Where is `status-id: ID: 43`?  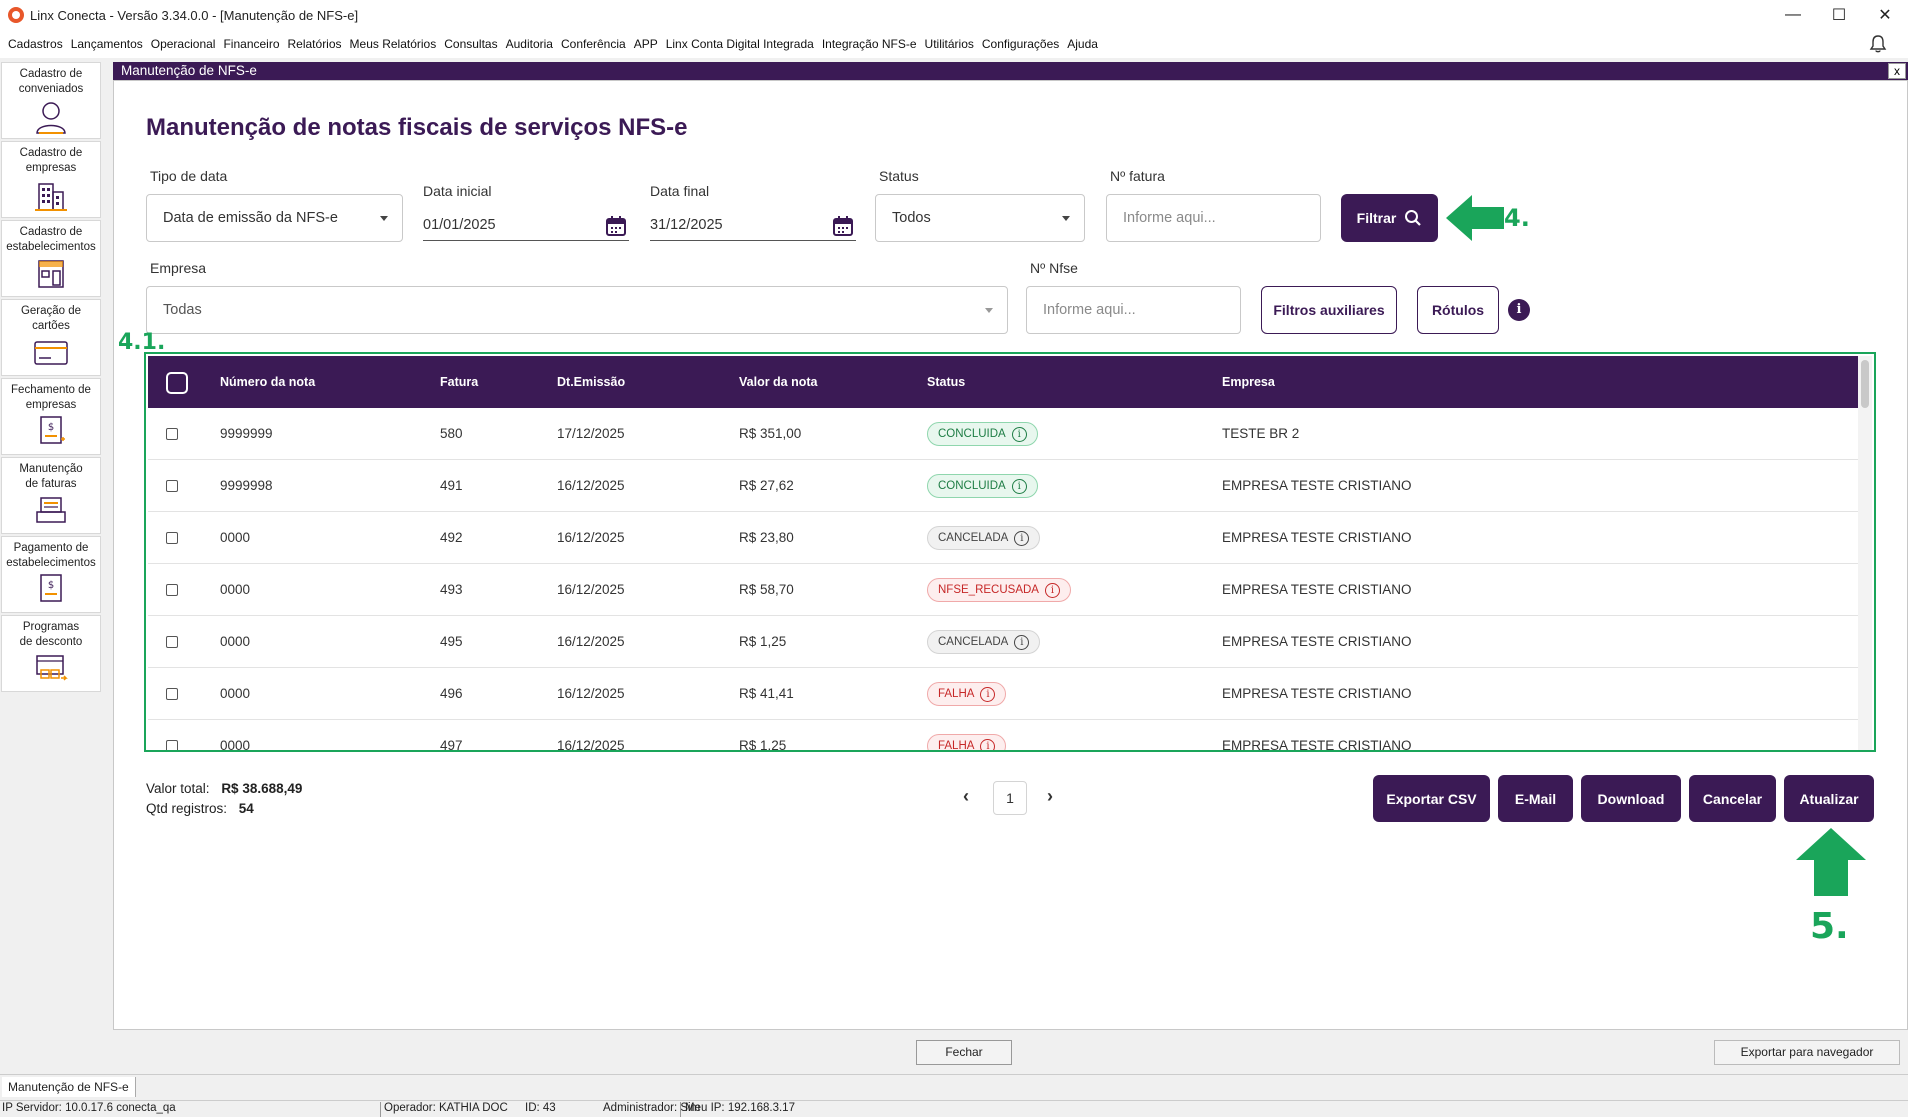
status-id: ID: 43 is located at coordinates (540, 1108).